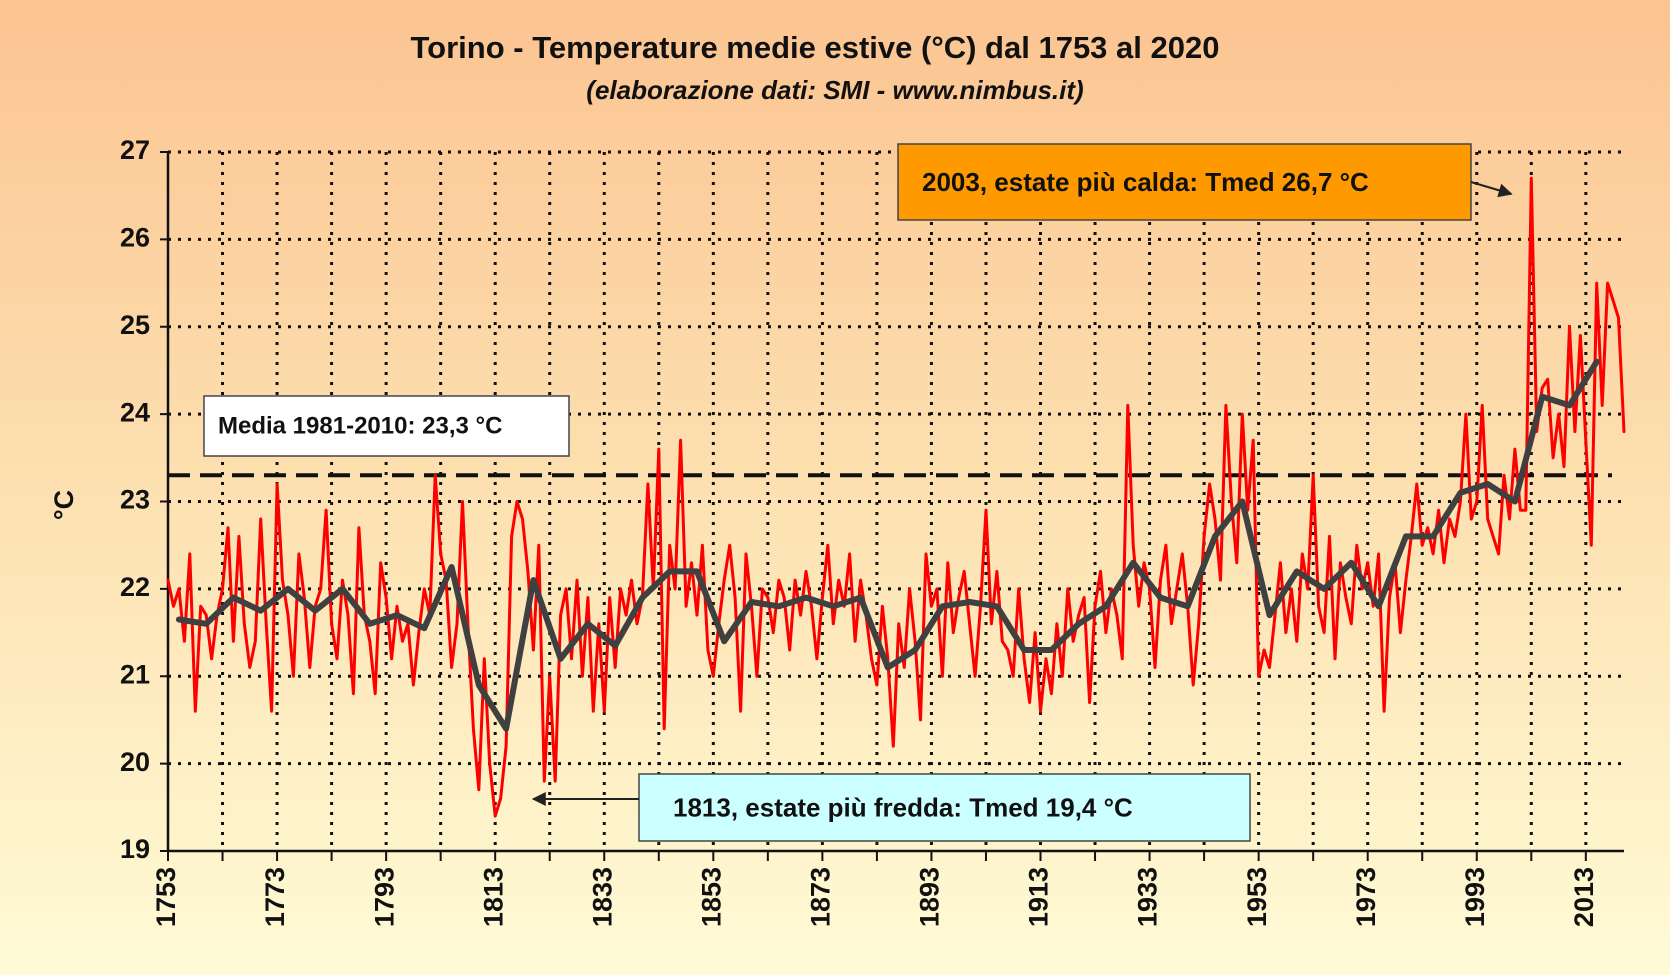 Image resolution: width=1670 pixels, height=975 pixels. Describe the element at coordinates (1491, 189) in the screenshot. I see `annotation-arrow` at that location.